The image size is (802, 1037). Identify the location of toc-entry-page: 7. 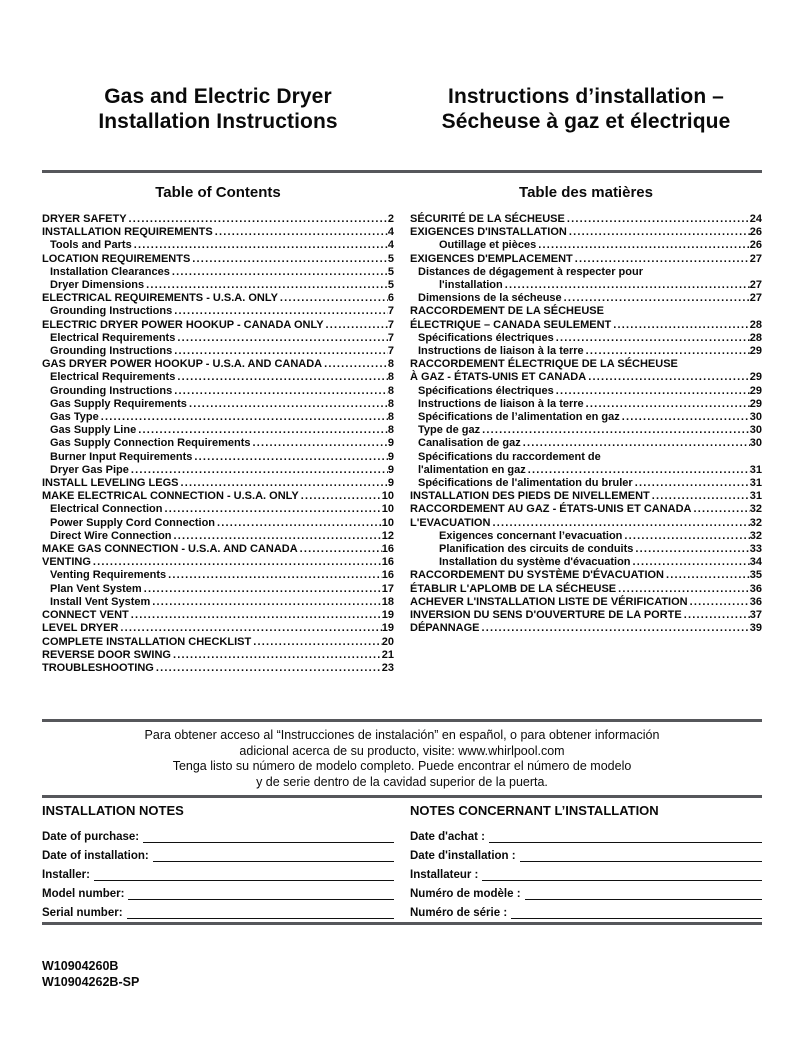
(390, 311).